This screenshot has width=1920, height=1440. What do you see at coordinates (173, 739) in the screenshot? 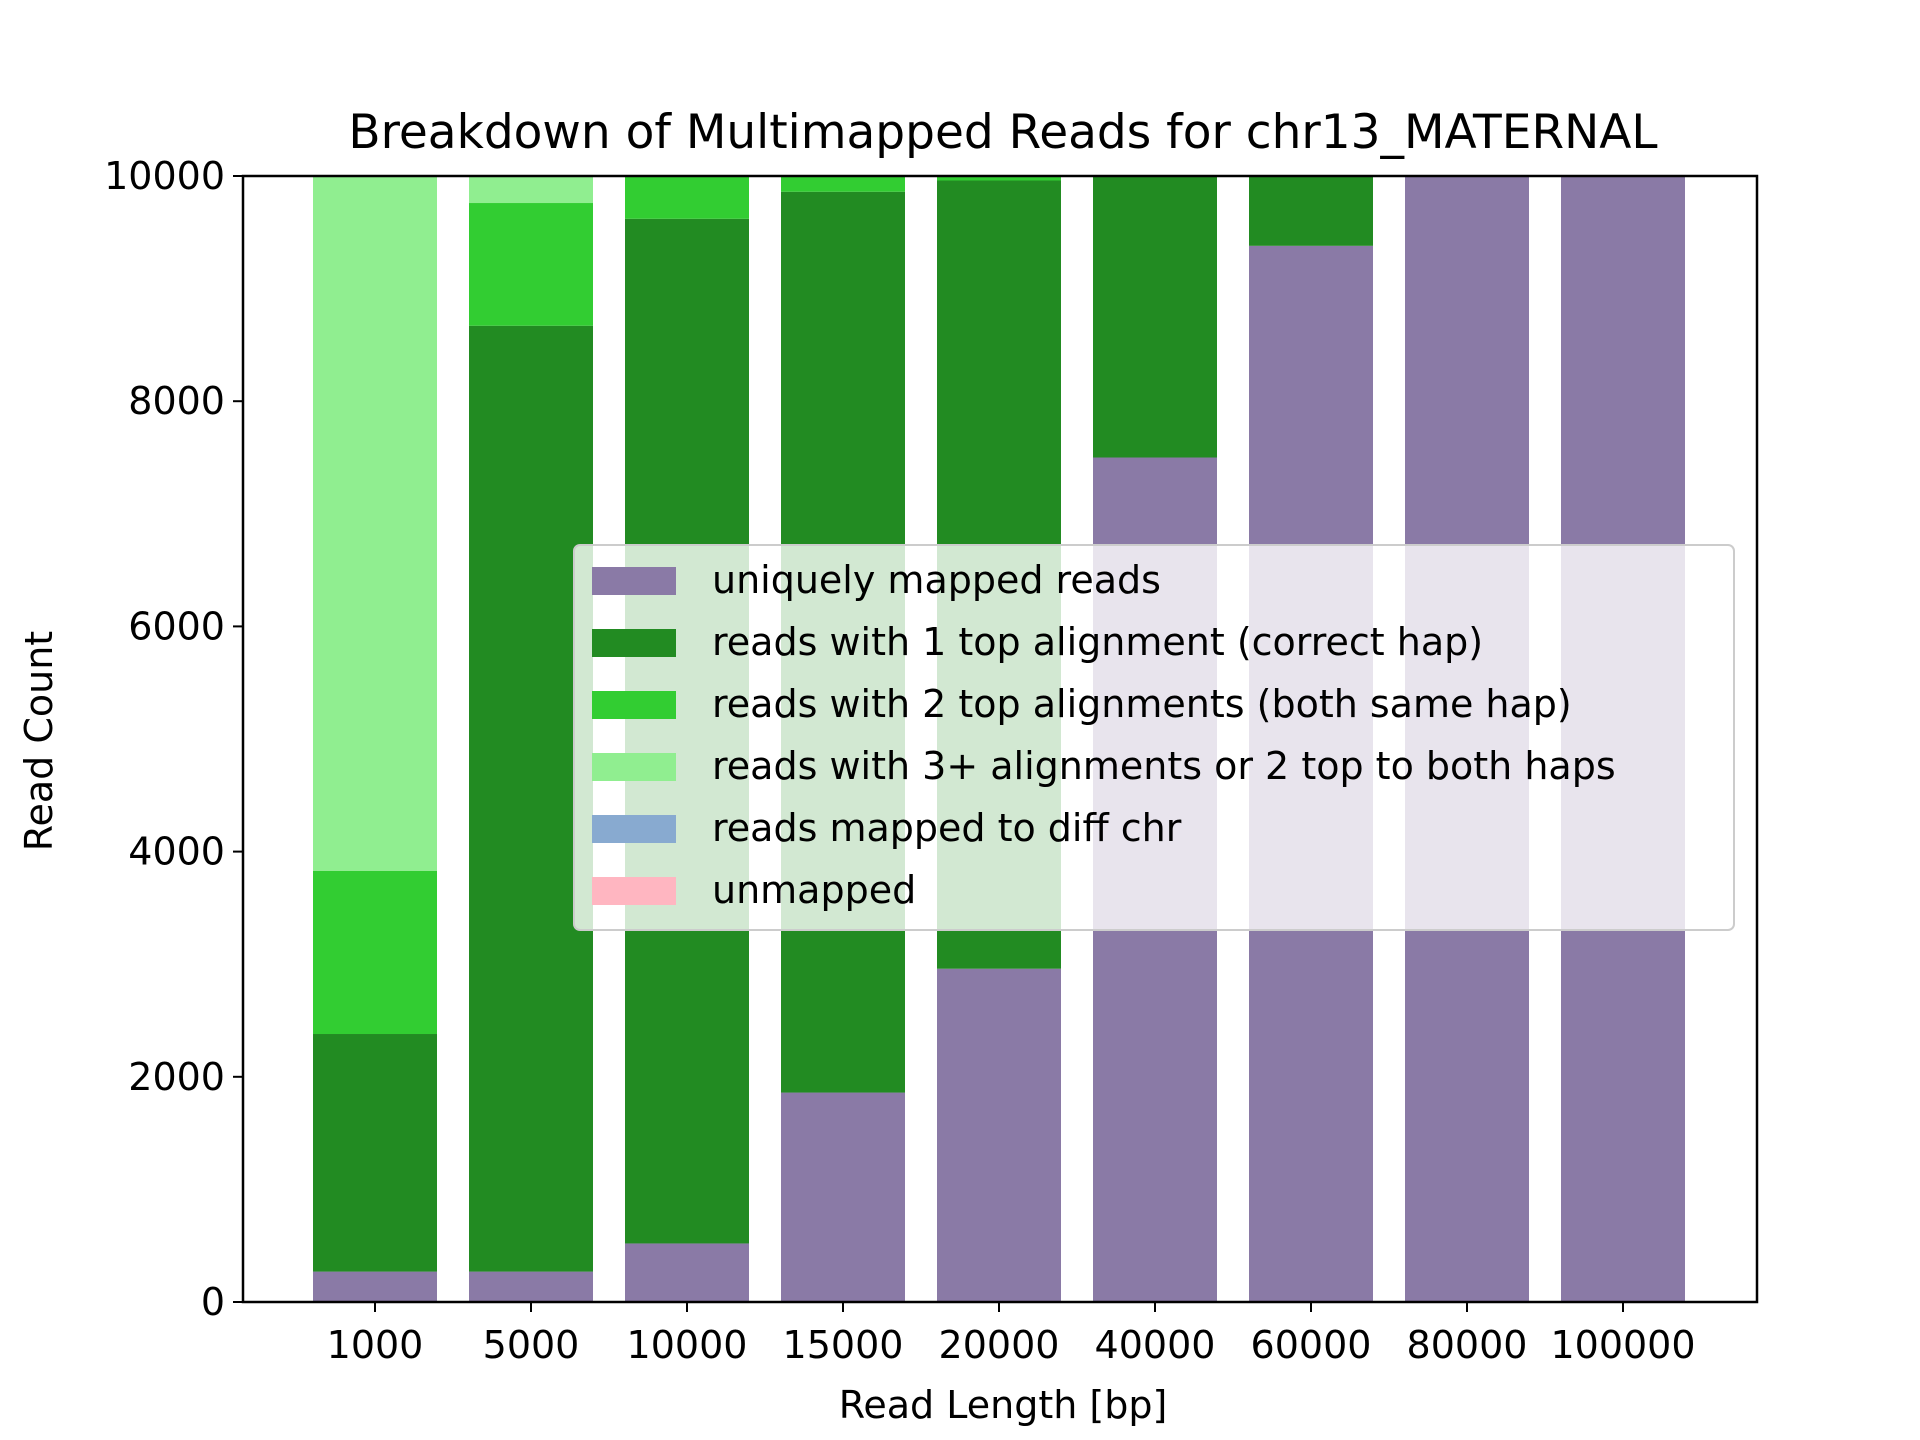
I see `y-axis-ticks: 0 2000 4000 6000 8000 10000` at bounding box center [173, 739].